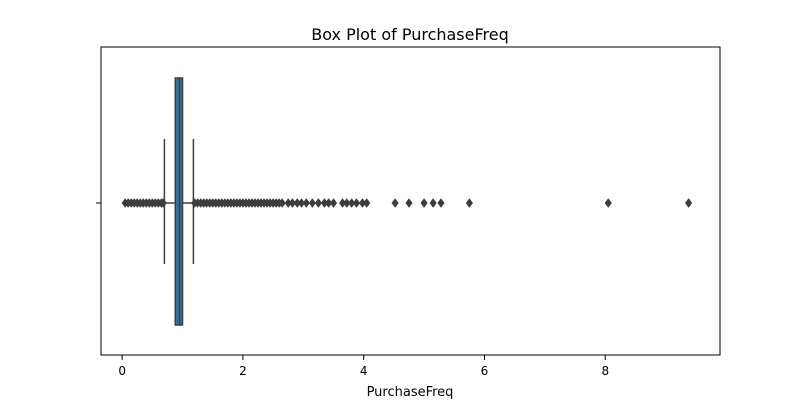 This screenshot has height=400, width=800. What do you see at coordinates (364, 371) in the screenshot?
I see `x-tick-label: 4` at bounding box center [364, 371].